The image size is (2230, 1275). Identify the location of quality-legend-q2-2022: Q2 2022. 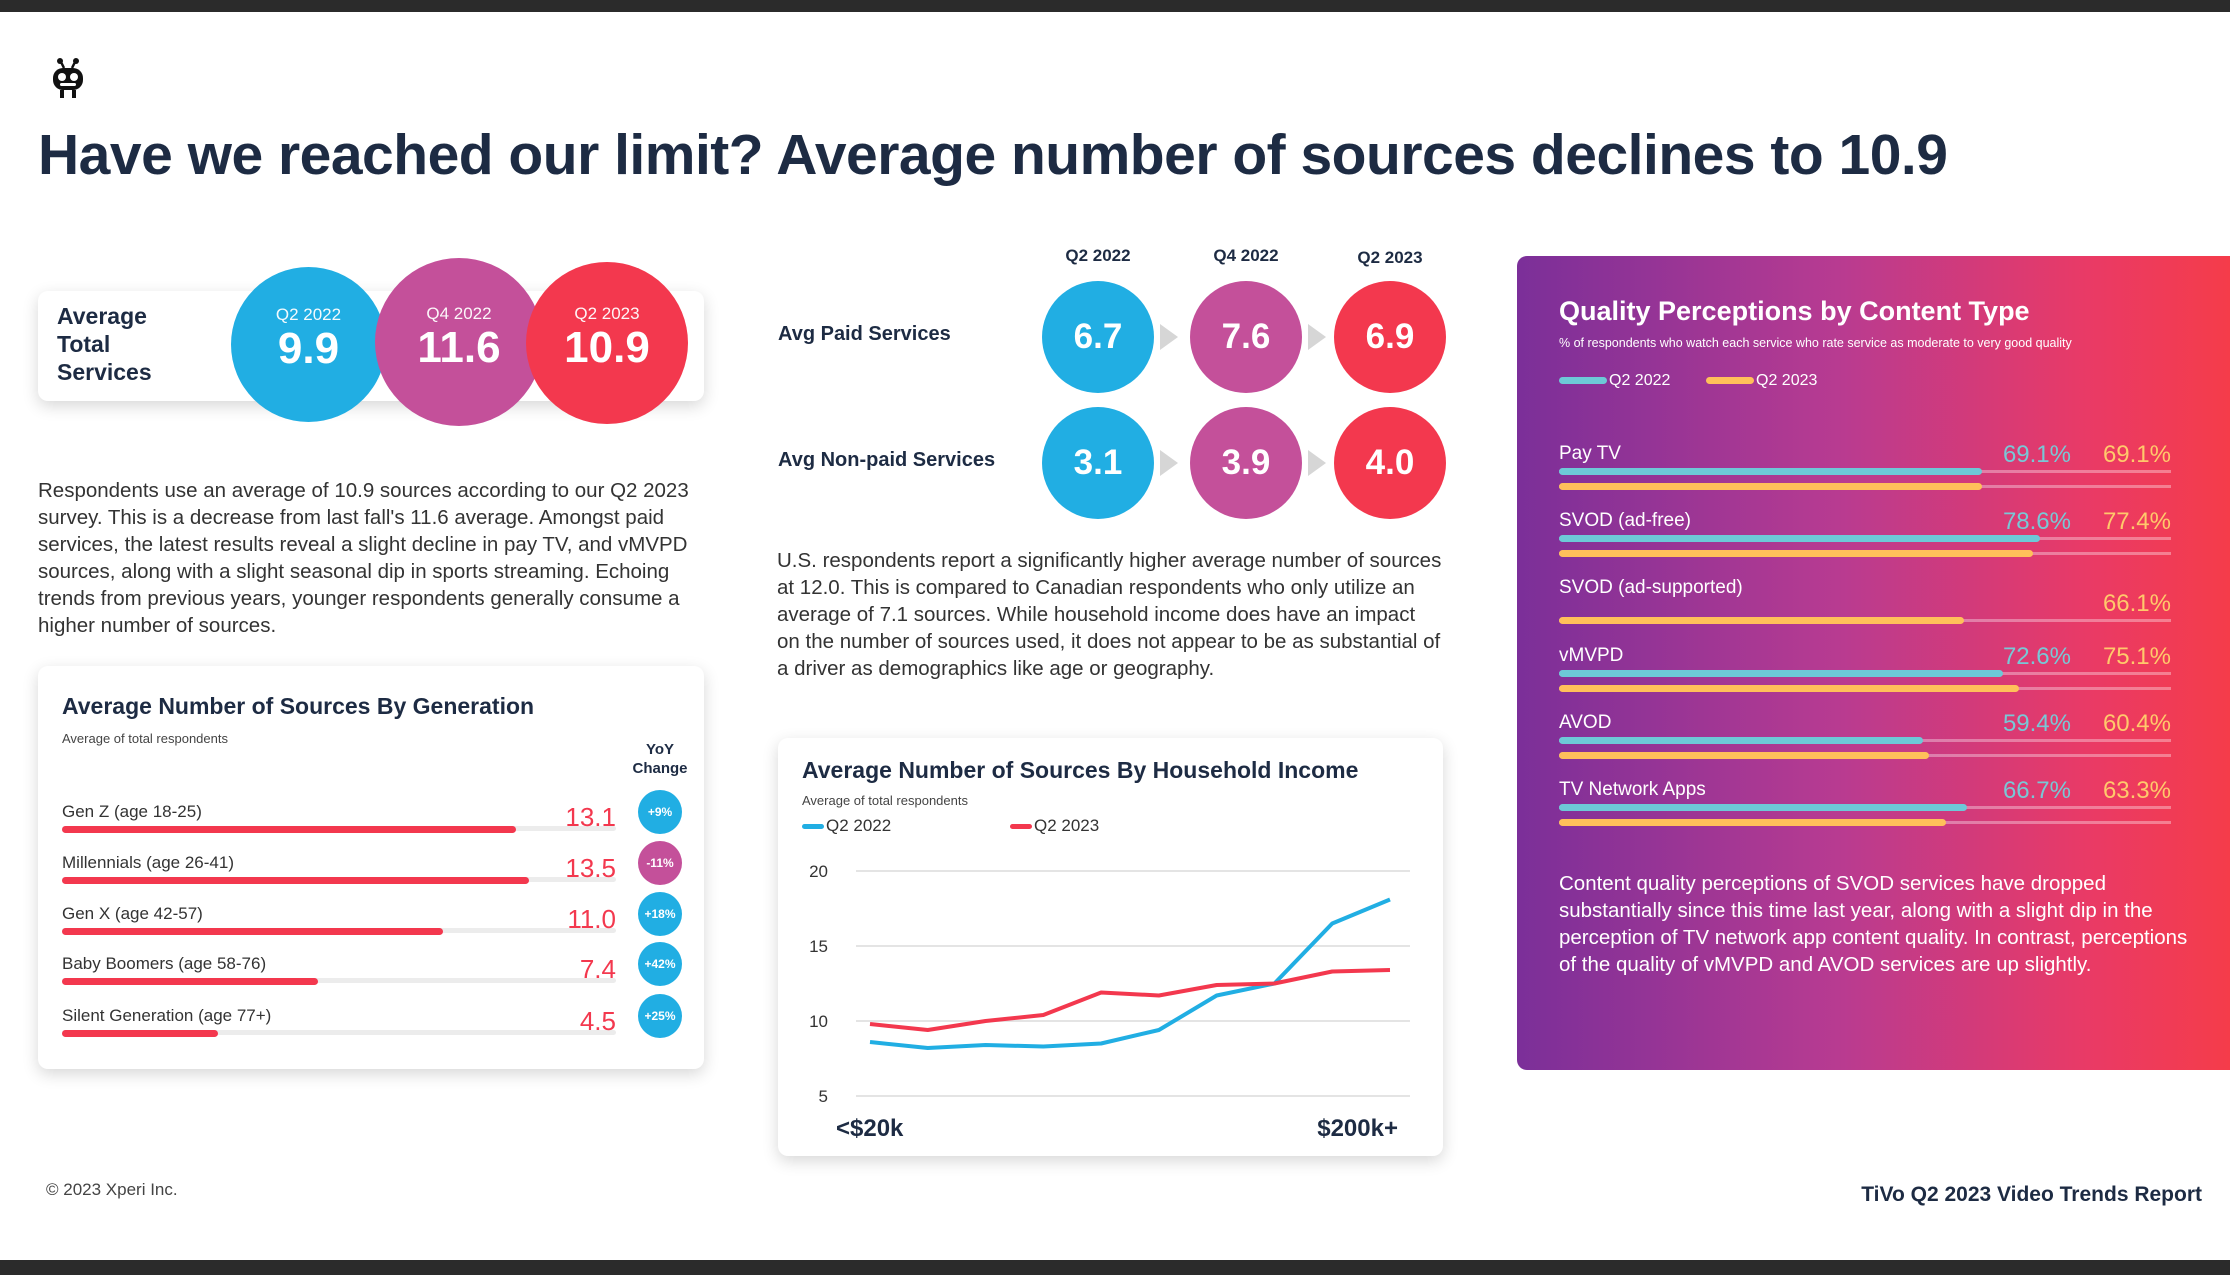
(1614, 381).